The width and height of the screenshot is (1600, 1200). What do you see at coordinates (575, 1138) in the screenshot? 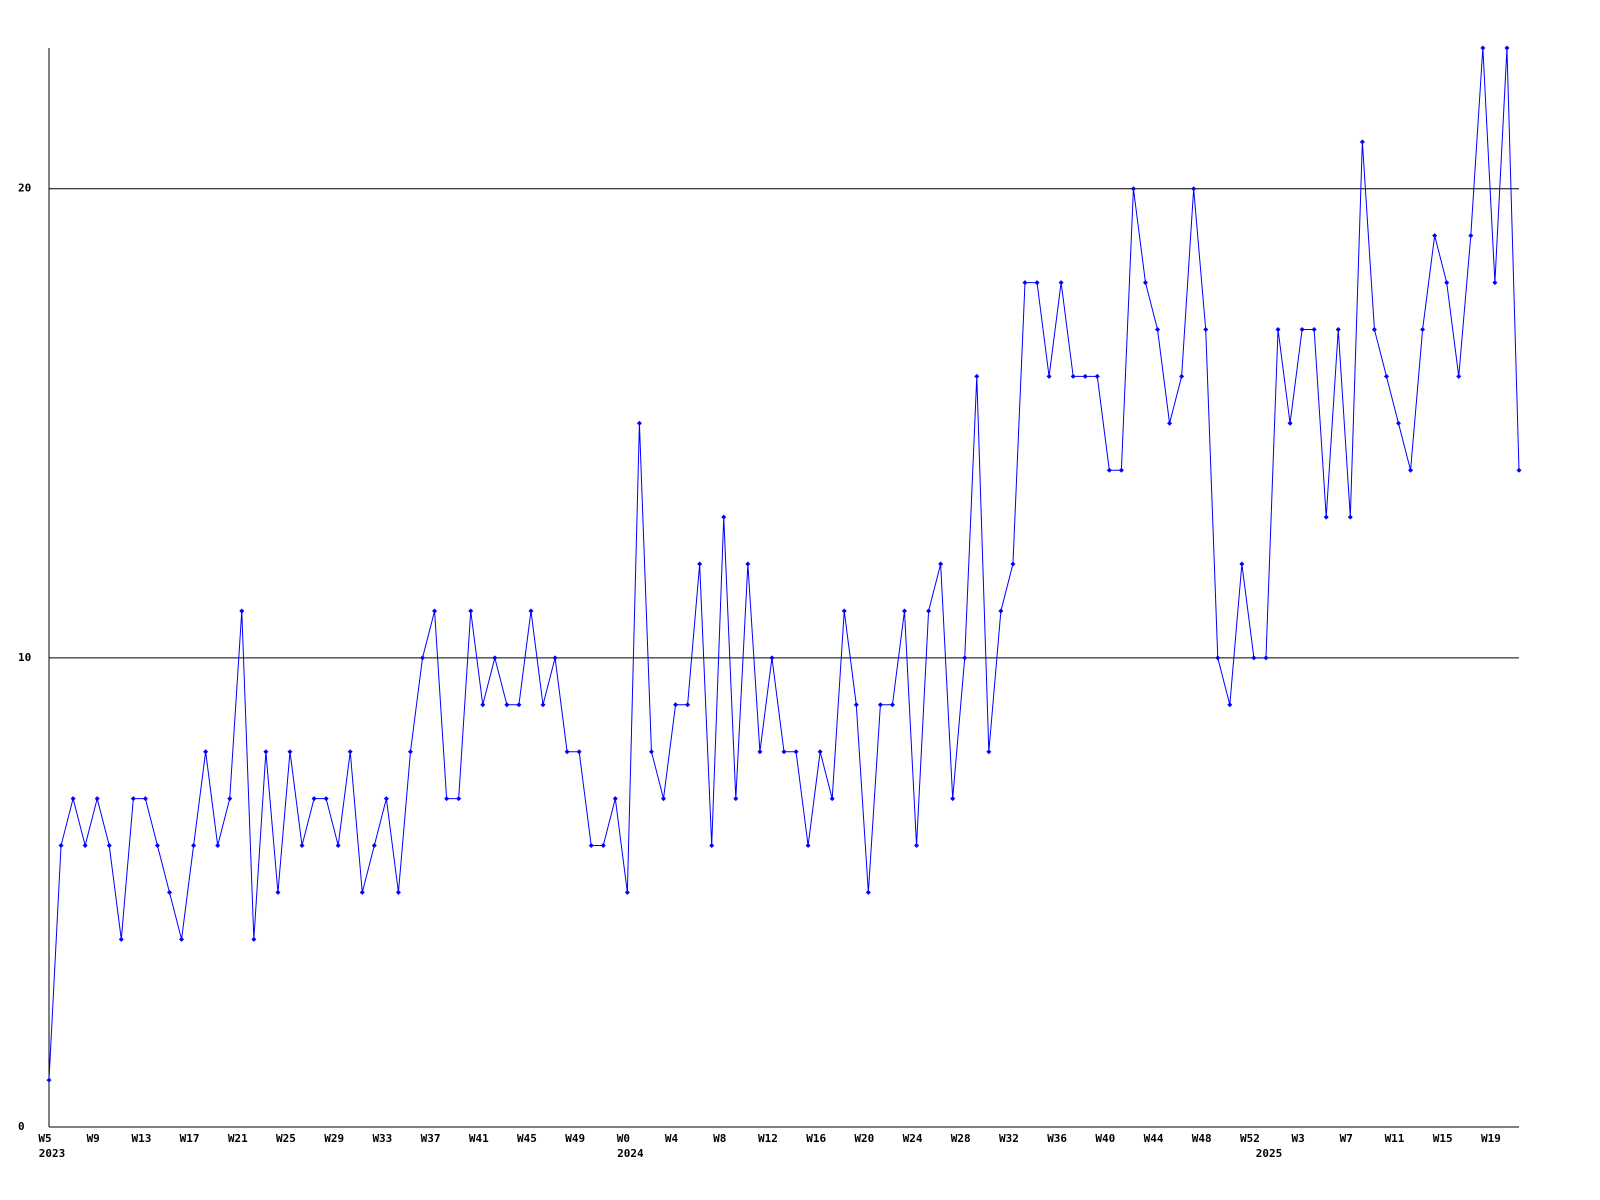
I see `x-tick-label: W49` at bounding box center [575, 1138].